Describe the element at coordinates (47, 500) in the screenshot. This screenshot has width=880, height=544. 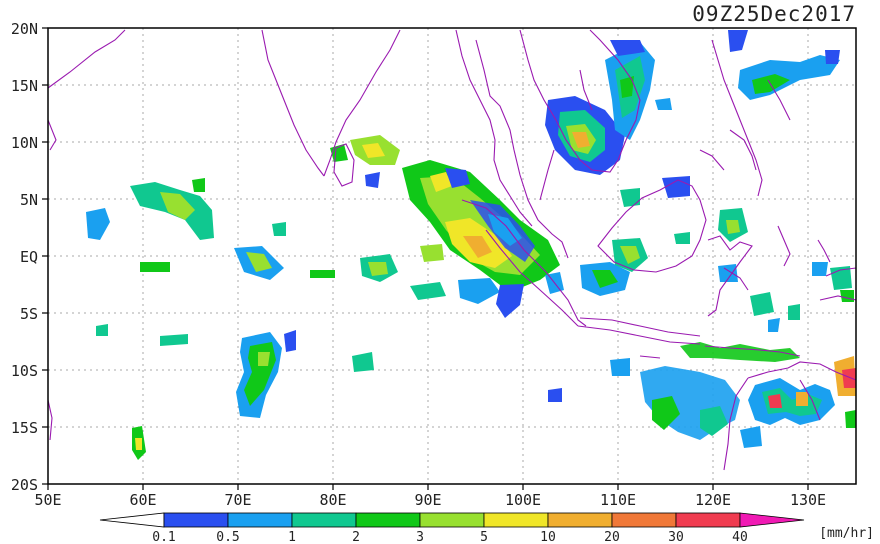
I see `lon-label: 50E` at that location.